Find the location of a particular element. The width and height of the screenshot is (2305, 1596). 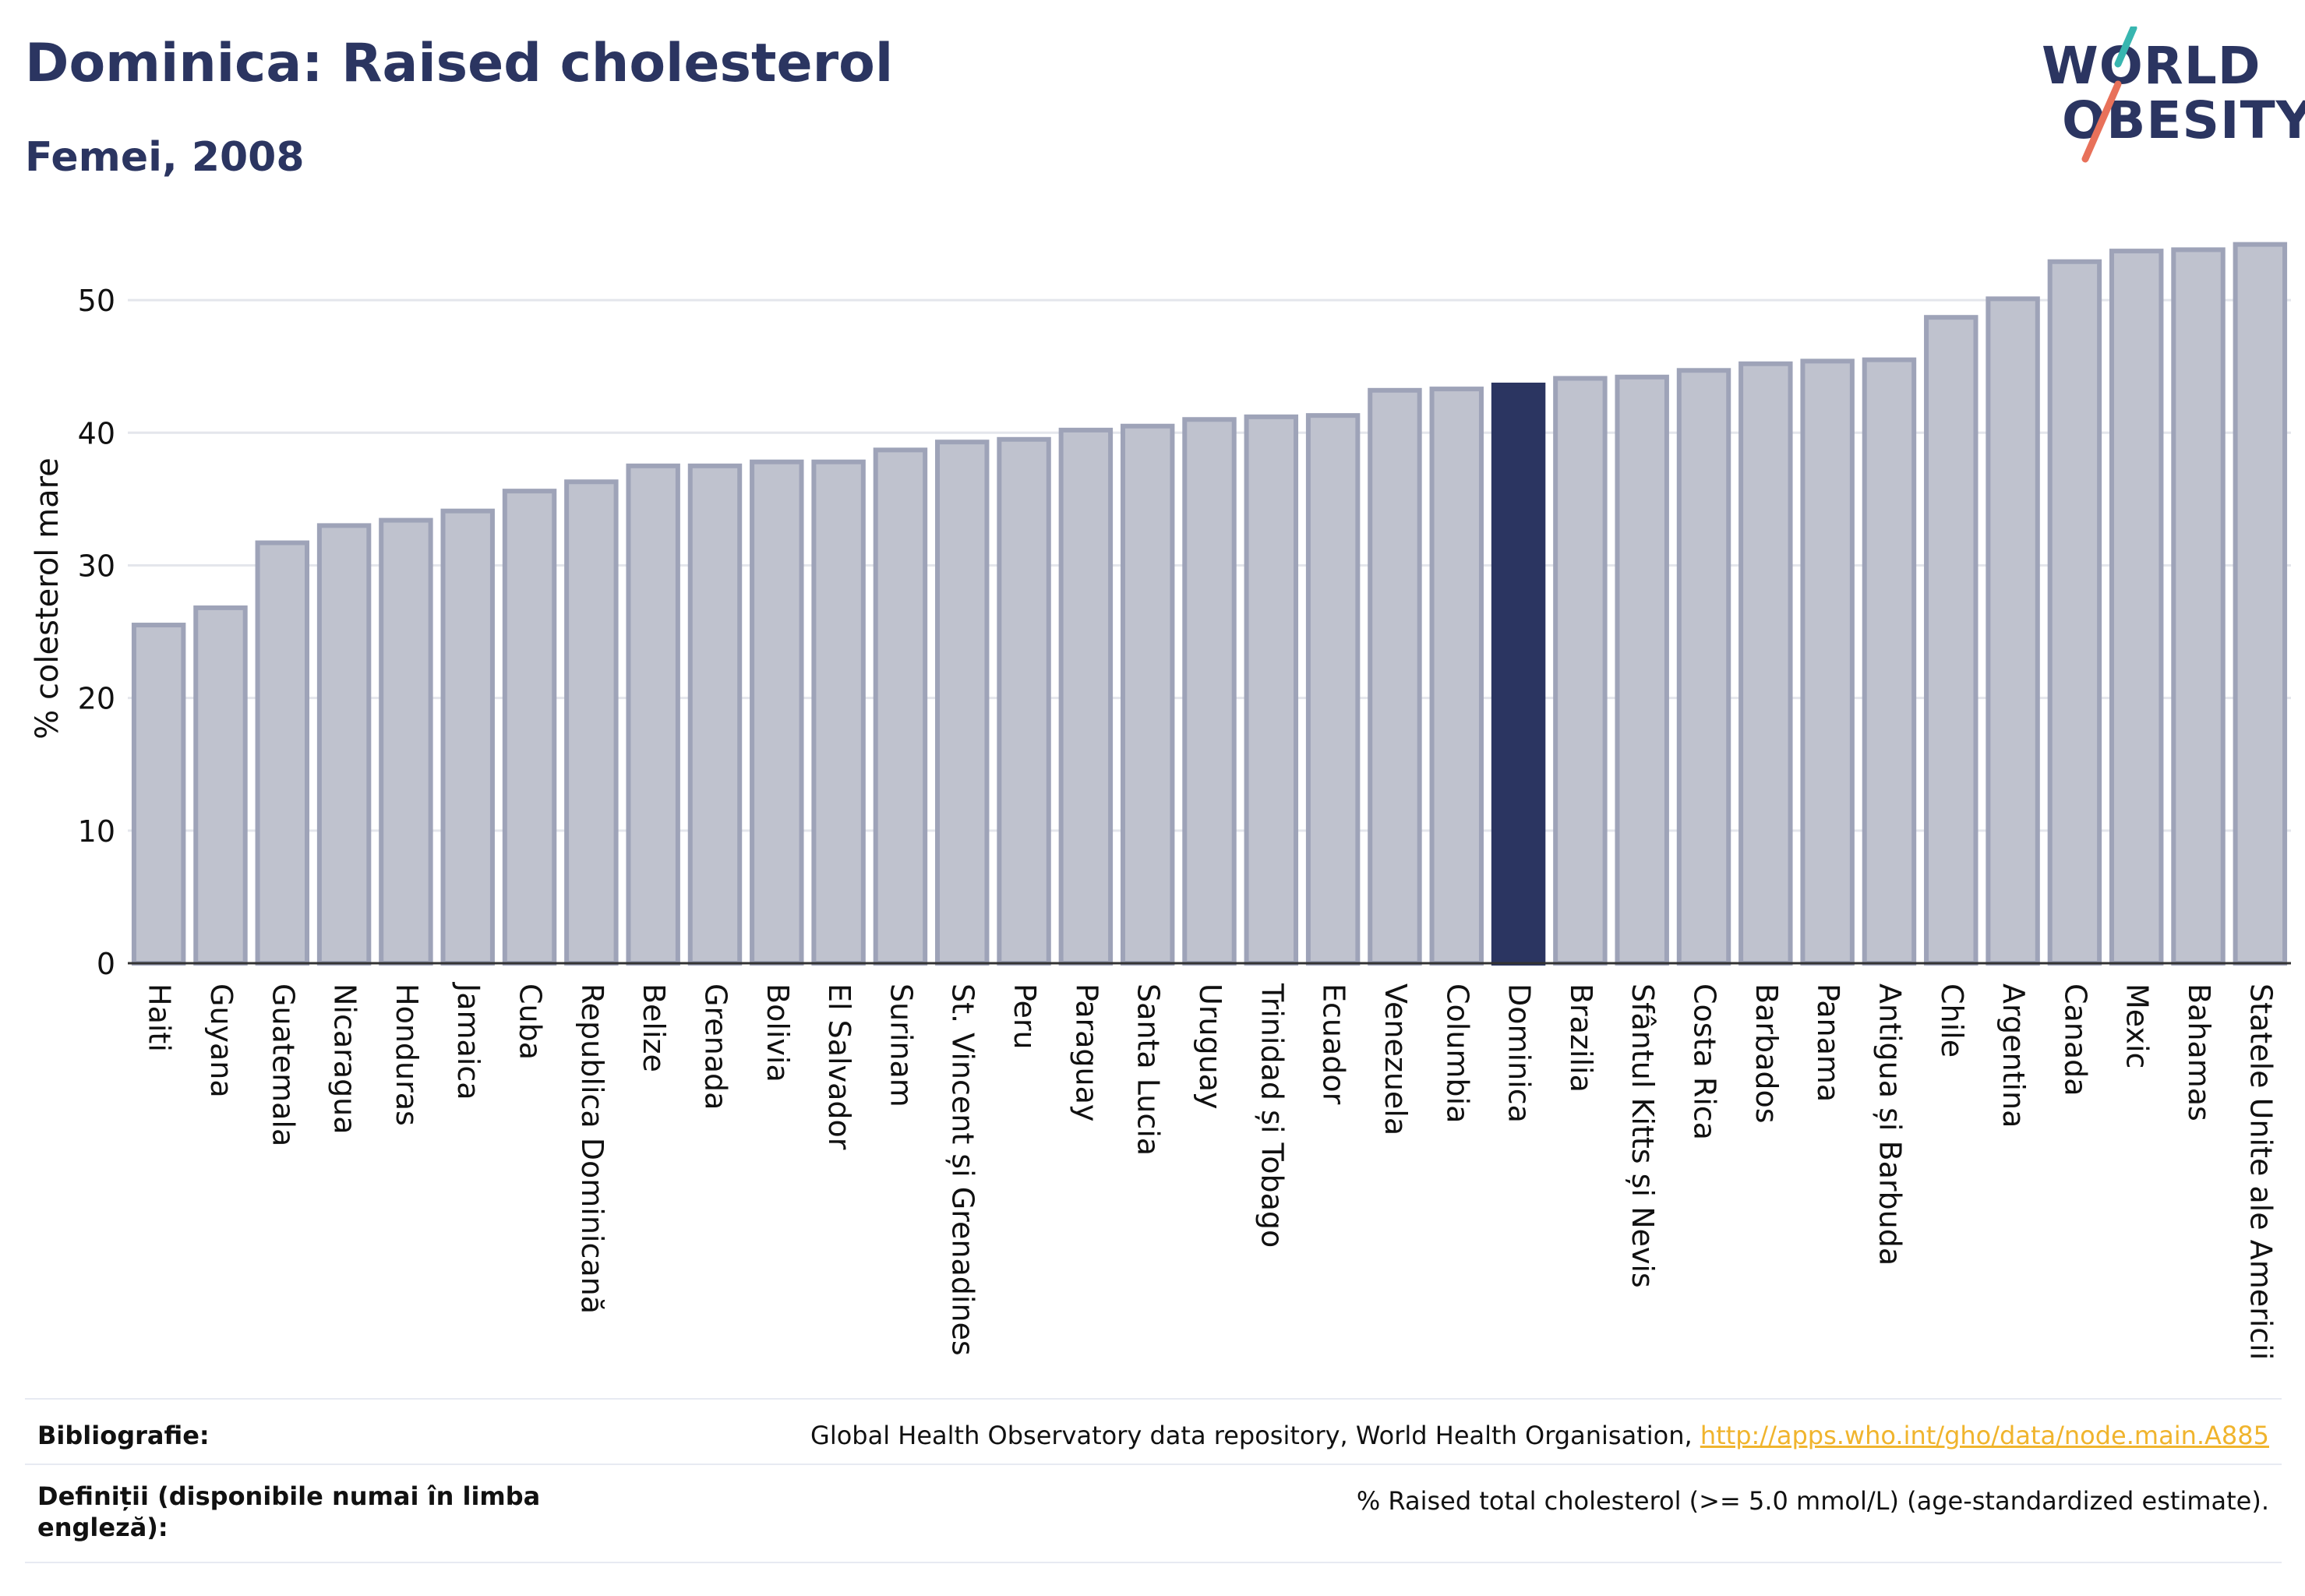

bar-dominica is located at coordinates (1518, 674).